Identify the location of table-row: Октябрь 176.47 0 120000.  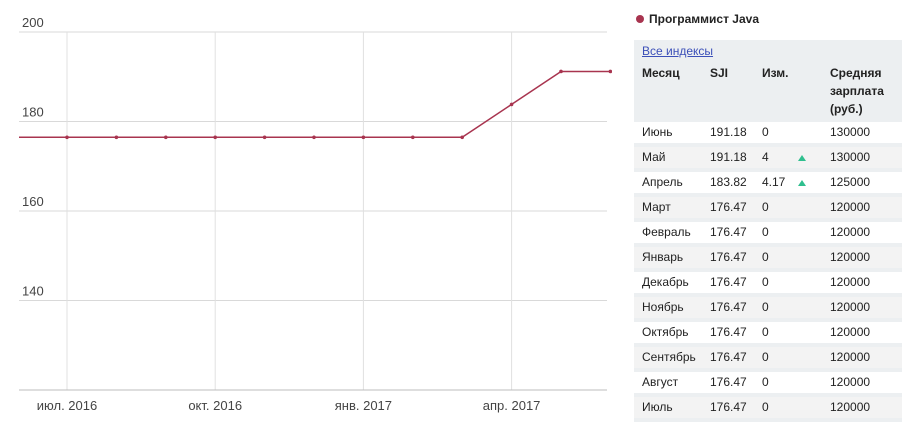
(768, 332).